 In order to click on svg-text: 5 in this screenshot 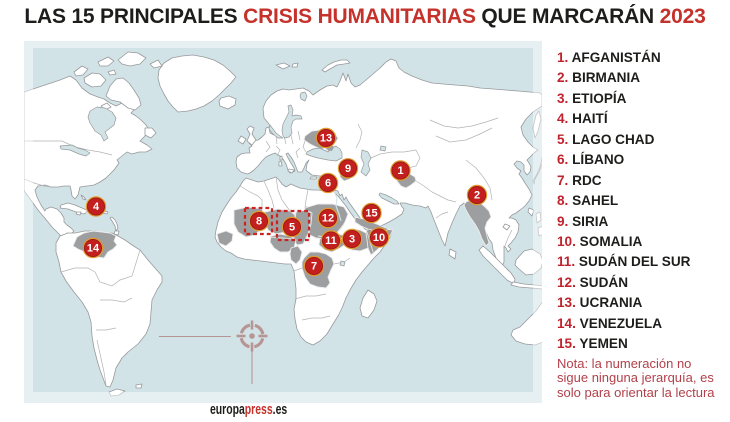, I will do `click(292, 228)`.